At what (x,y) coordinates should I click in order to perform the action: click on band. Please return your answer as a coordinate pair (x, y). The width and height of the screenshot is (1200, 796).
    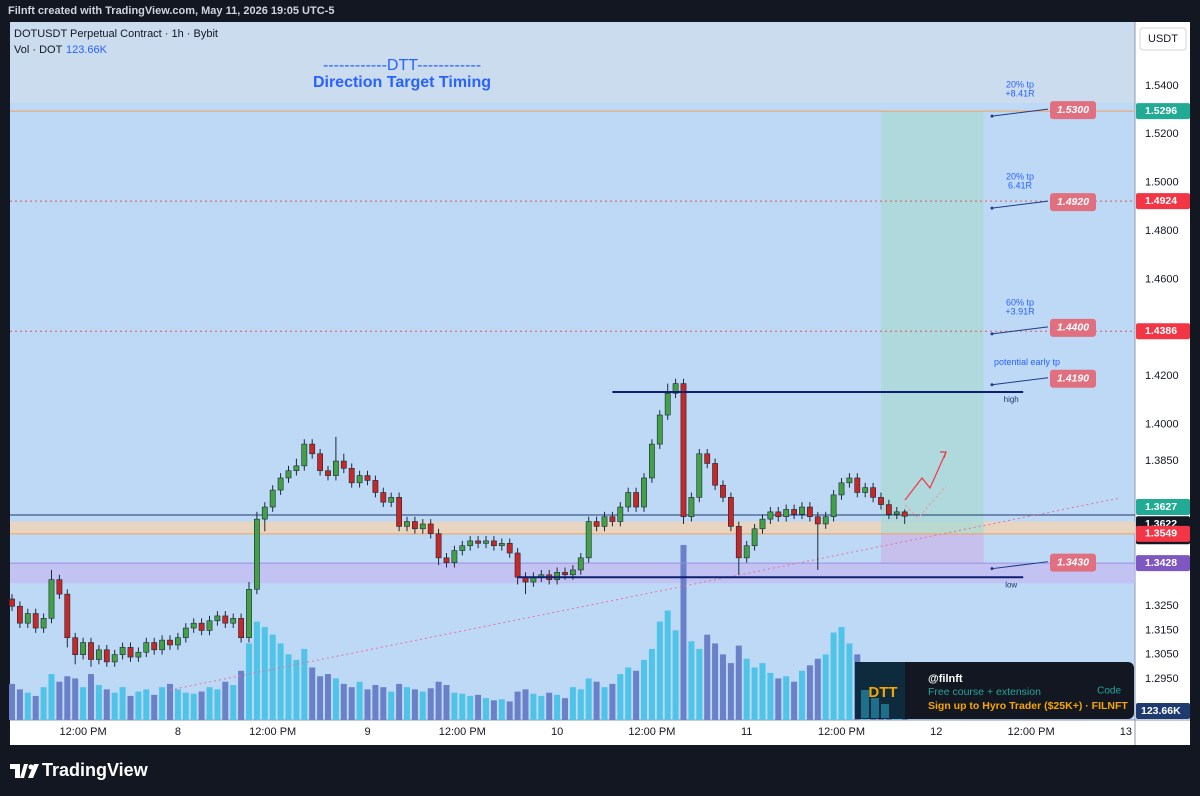
    Looking at the image, I should click on (572, 527).